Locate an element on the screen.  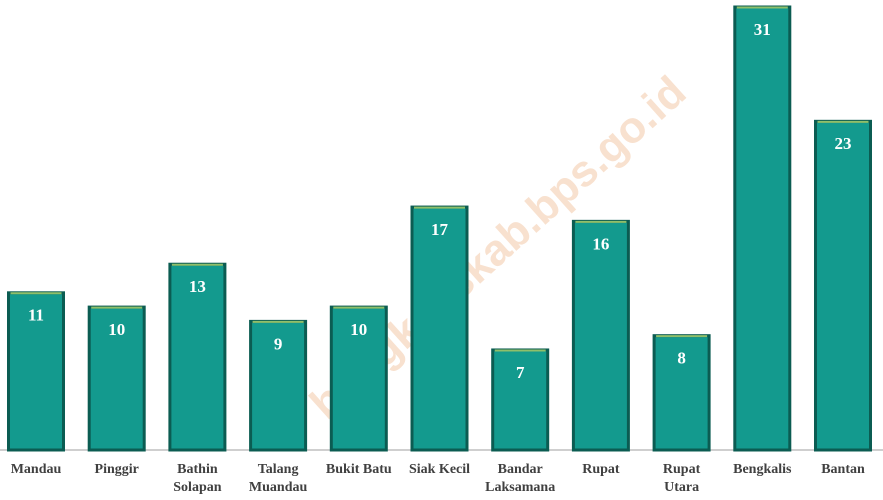
x-tick-label: Bathin Solapan is located at coordinates (197, 478).